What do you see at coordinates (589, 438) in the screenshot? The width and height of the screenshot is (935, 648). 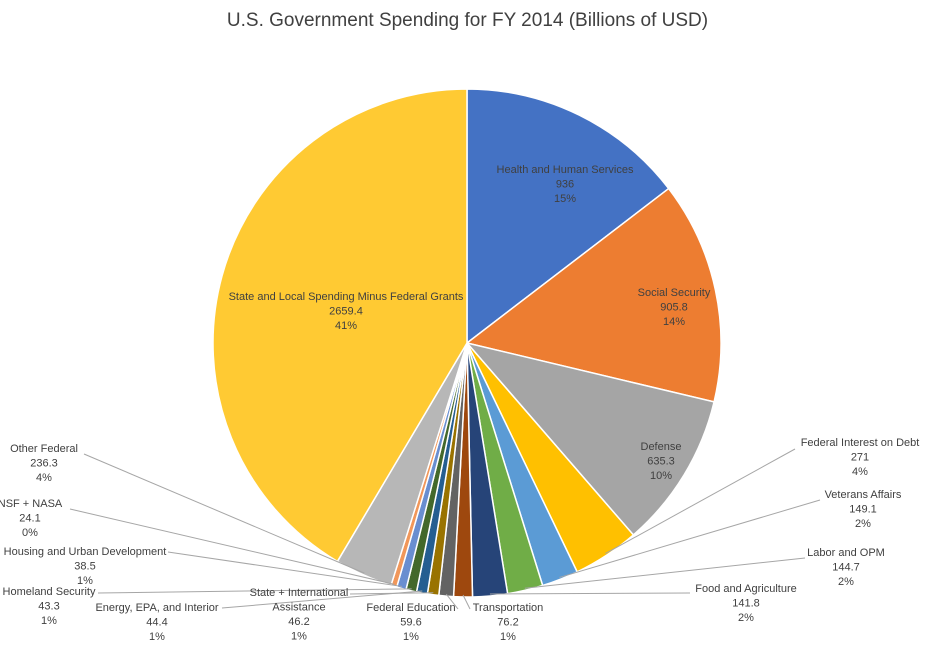 I see `pie-slice-defense` at bounding box center [589, 438].